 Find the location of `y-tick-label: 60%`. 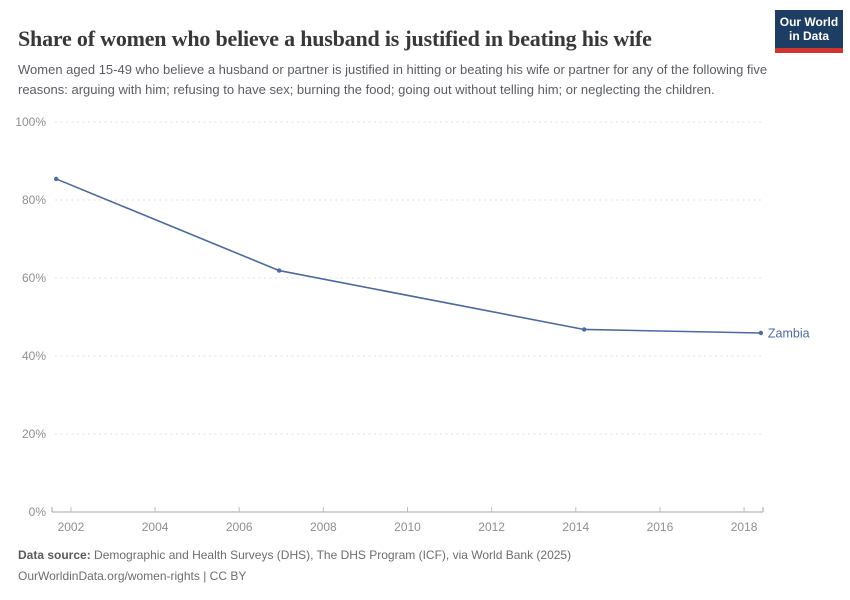

y-tick-label: 60% is located at coordinates (34, 278).